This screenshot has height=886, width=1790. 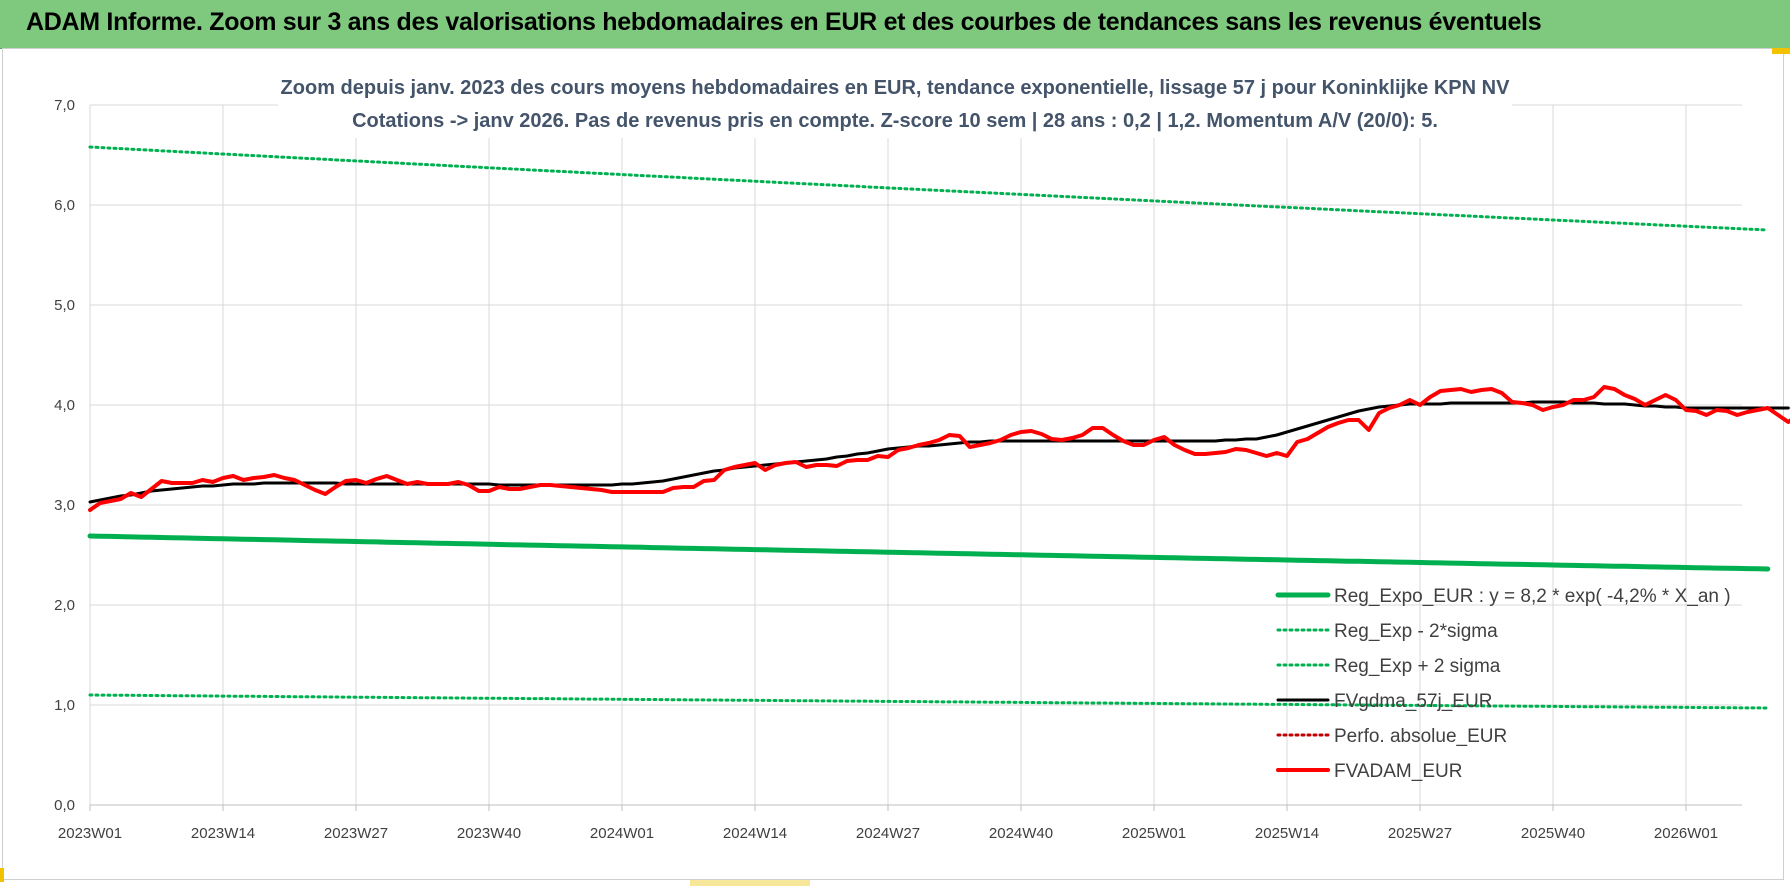 What do you see at coordinates (1398, 771) in the screenshot?
I see `legend-label: FVADAM_EUR` at bounding box center [1398, 771].